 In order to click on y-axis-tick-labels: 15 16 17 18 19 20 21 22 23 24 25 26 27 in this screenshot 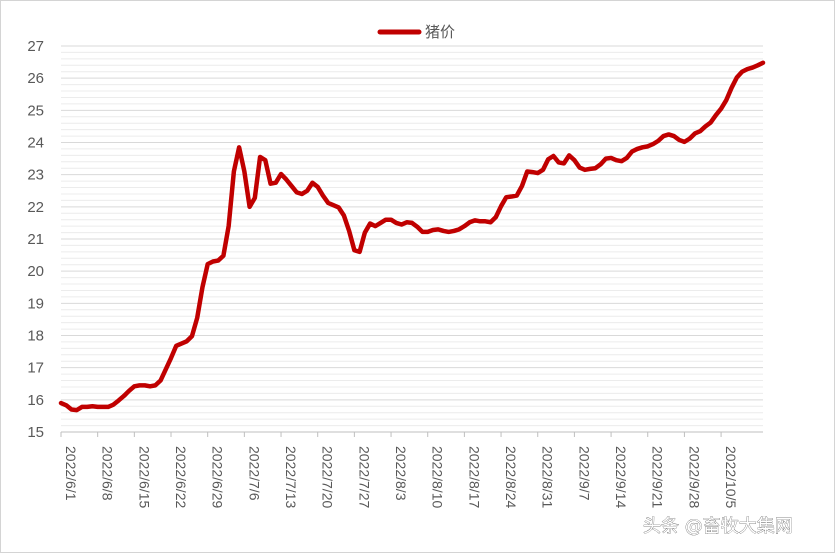, I will do `click(35, 239)`.